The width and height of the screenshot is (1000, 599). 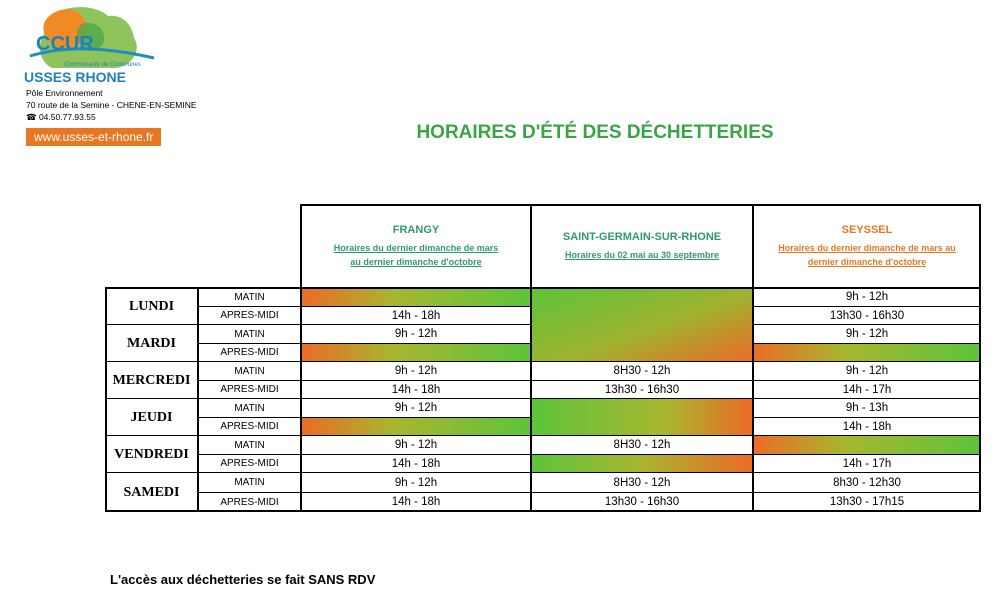 I want to click on hours-cell: 9h - 13h, so click(x=867, y=408).